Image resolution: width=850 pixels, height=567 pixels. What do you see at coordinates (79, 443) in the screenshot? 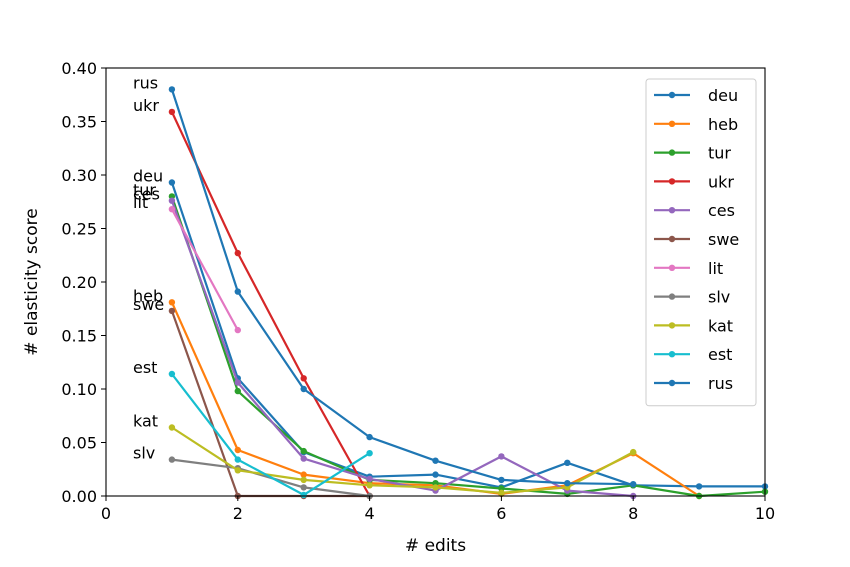
I see `y-tick-label: 0.05` at bounding box center [79, 443].